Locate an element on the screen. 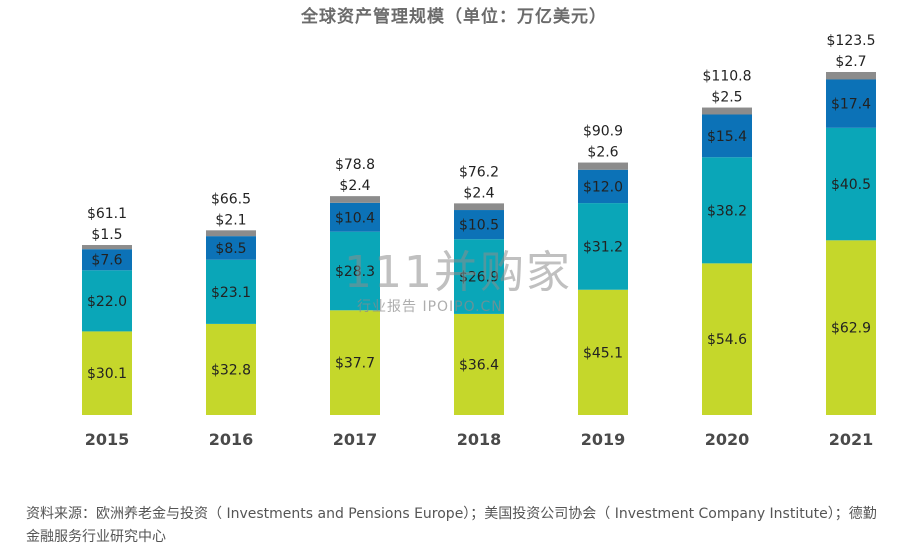  top-segment-value-label: $2.1 is located at coordinates (230, 220).